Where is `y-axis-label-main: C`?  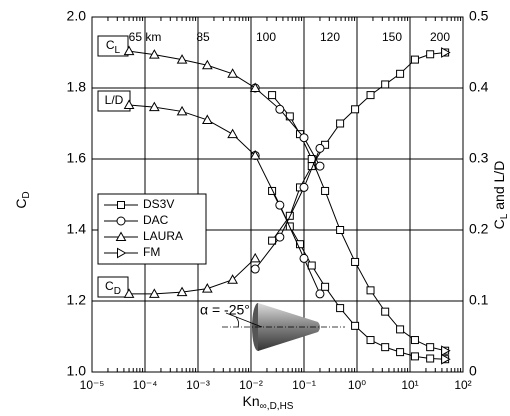 y-axis-label-main: C is located at coordinates (21, 204).